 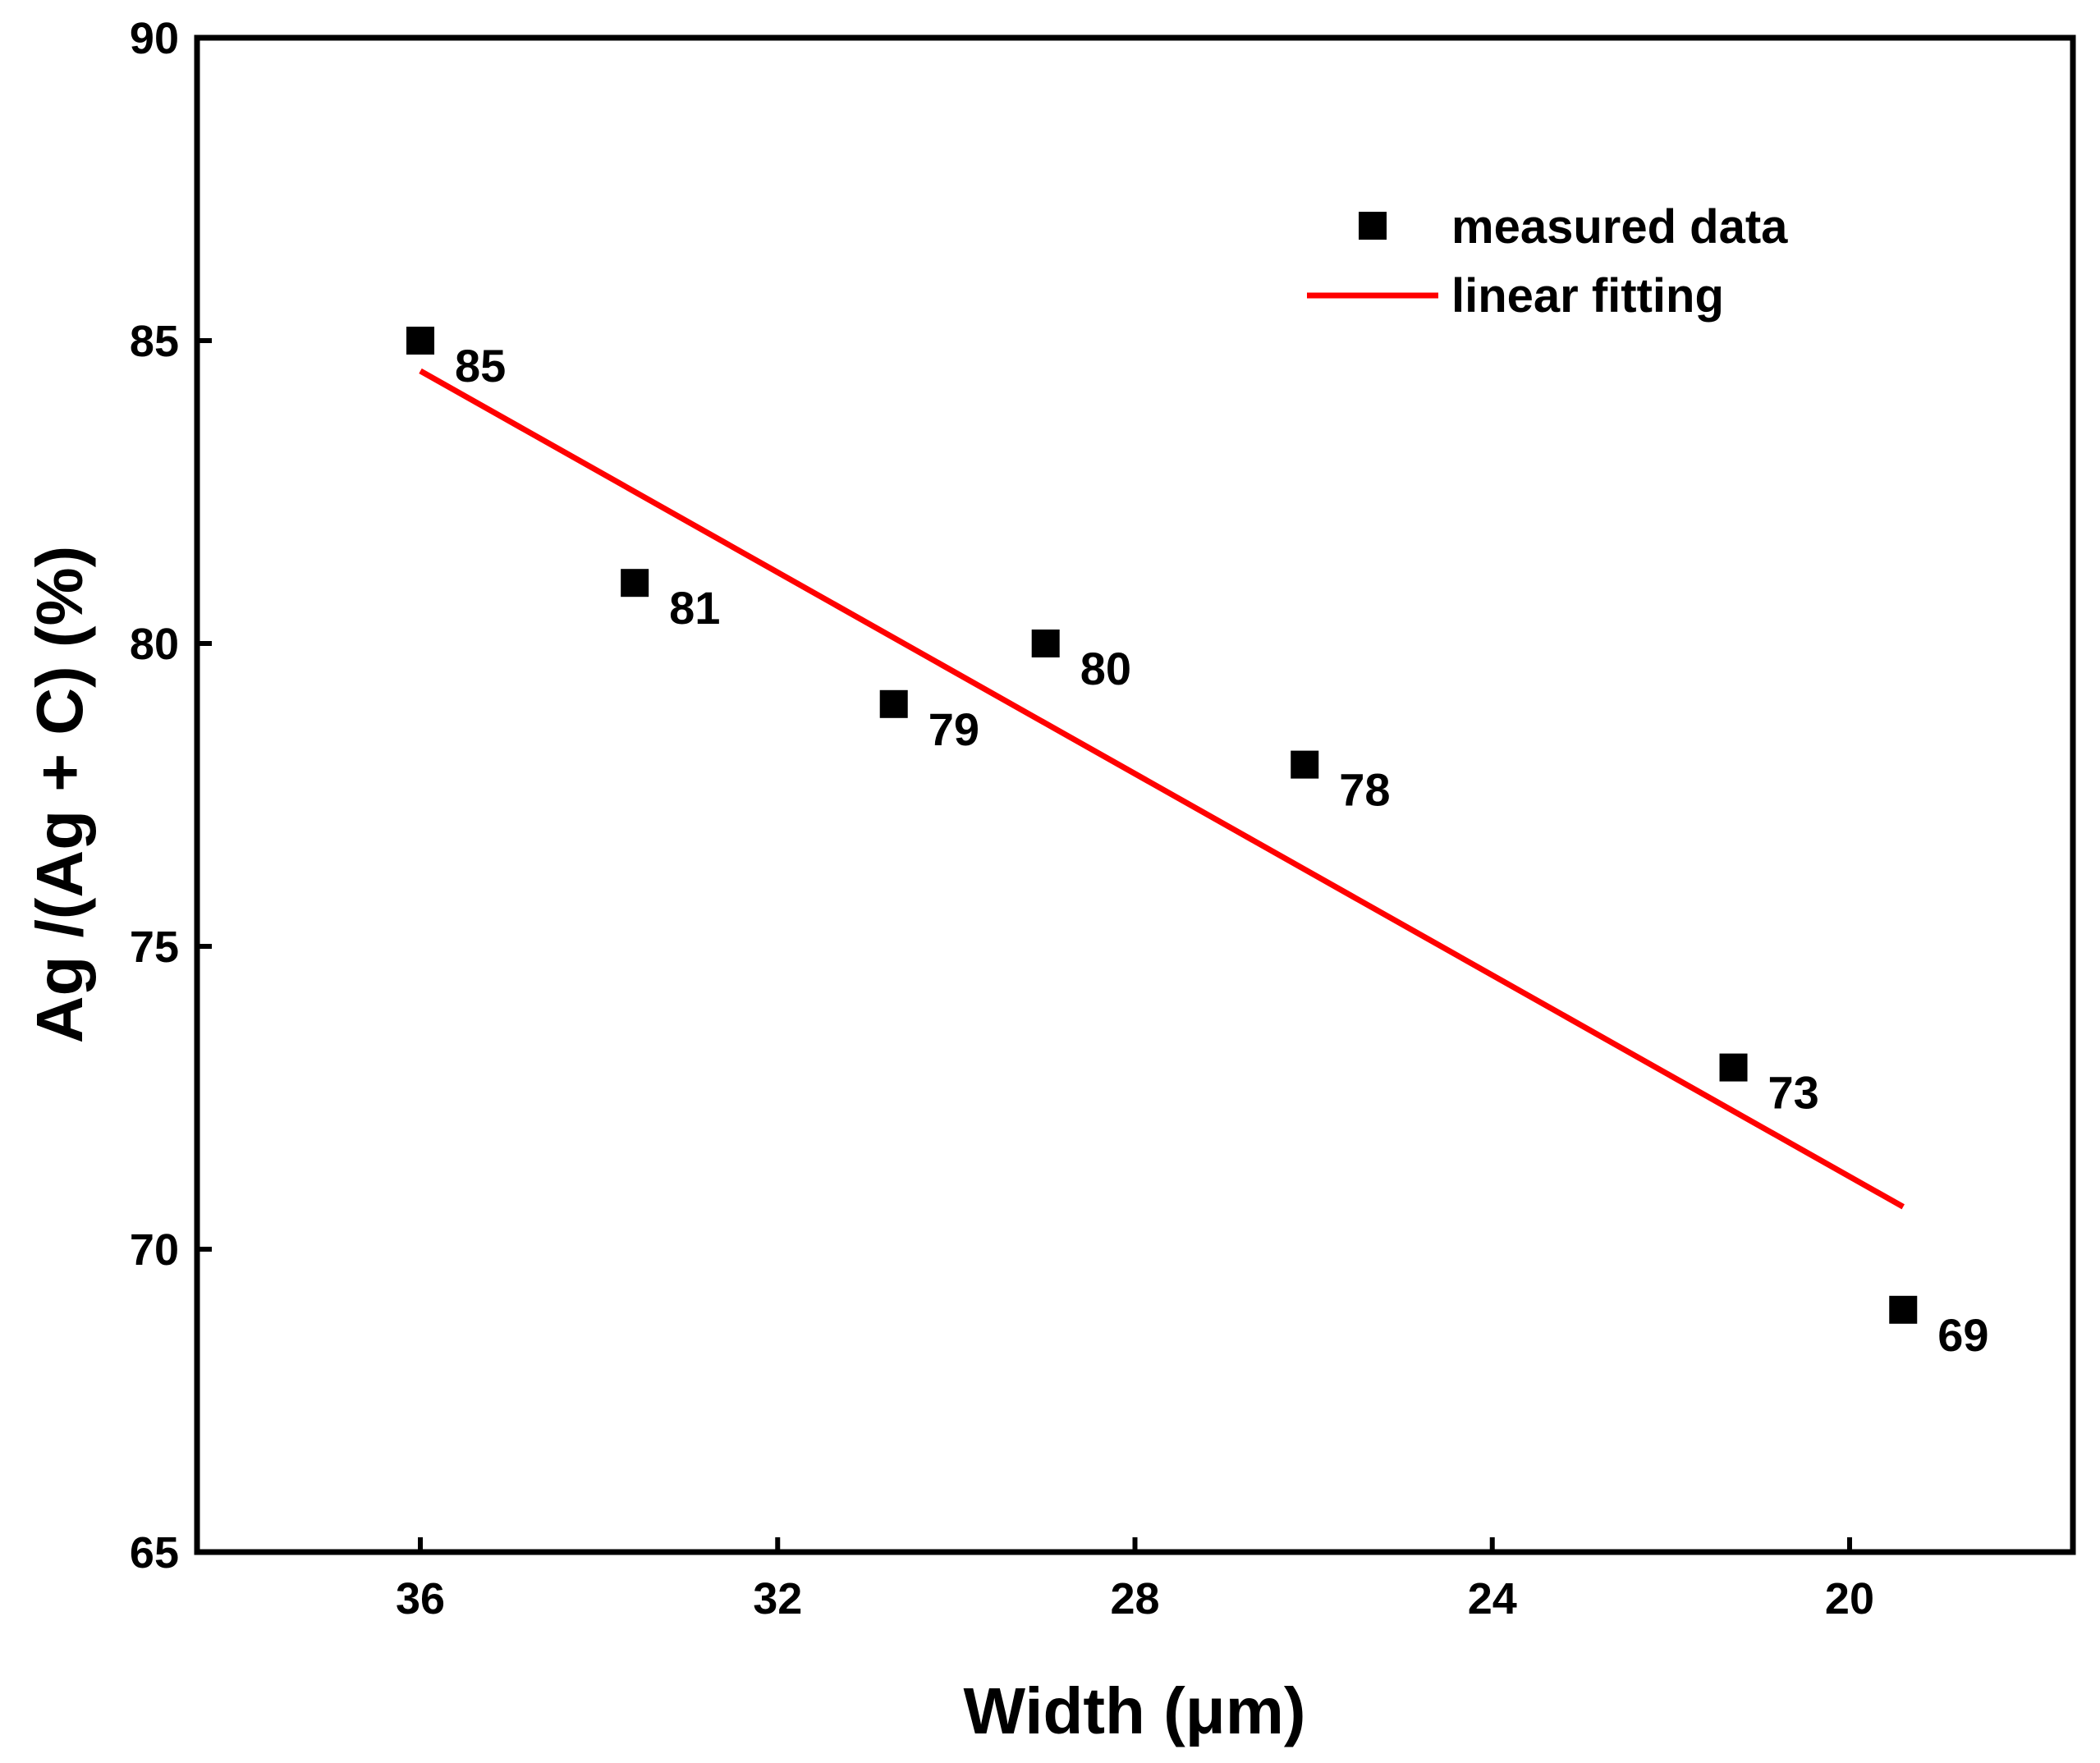 I want to click on y-axis-title: Ag /(Ag + C) (%), so click(x=60, y=795).